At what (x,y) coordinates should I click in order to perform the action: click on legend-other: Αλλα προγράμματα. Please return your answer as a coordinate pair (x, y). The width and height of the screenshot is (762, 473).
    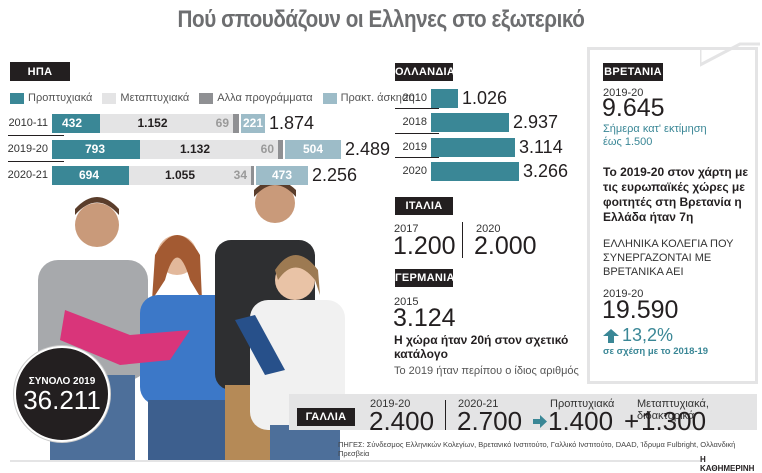
    Looking at the image, I should click on (256, 98).